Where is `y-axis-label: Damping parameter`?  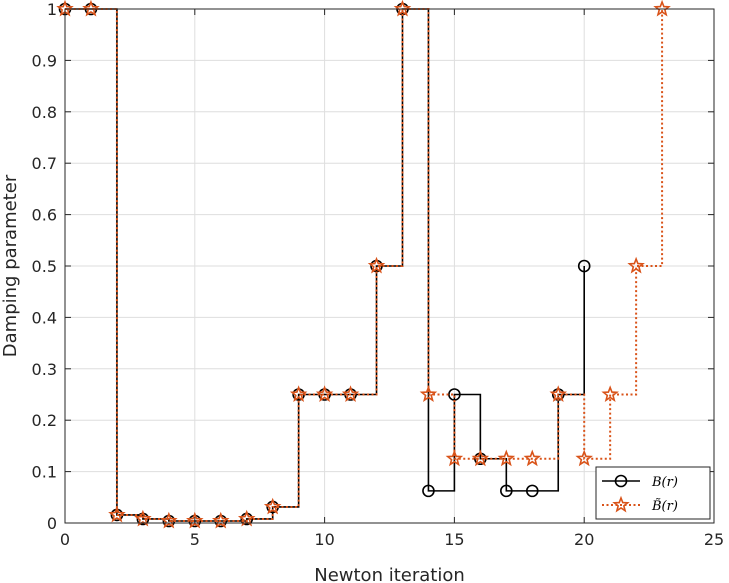 y-axis-label: Damping parameter is located at coordinates (10, 265).